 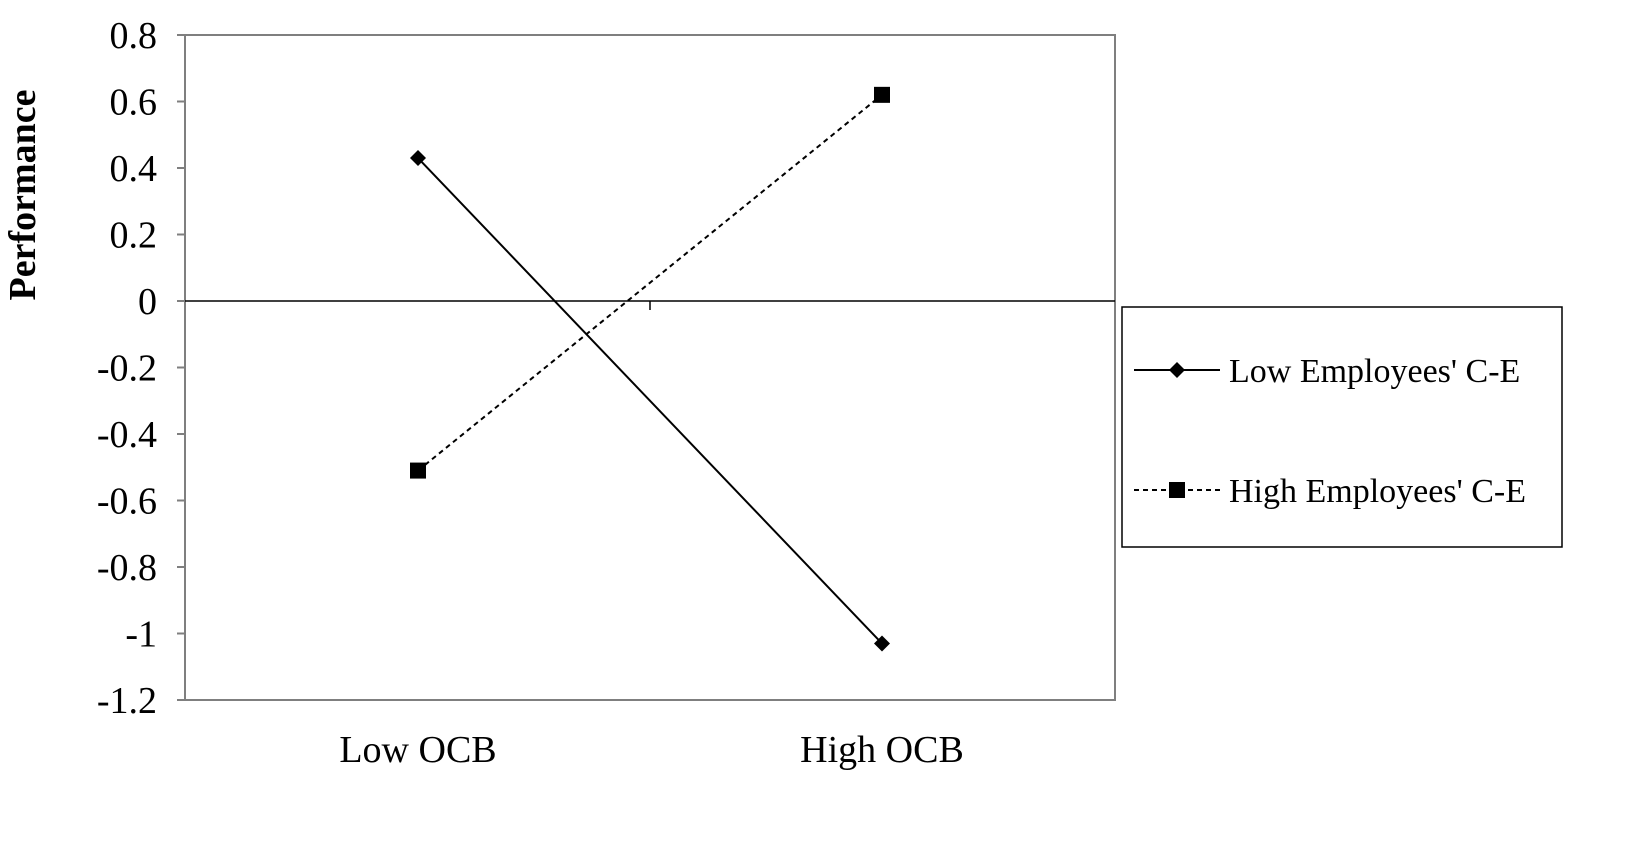 I want to click on legend-box, so click(x=1342, y=427).